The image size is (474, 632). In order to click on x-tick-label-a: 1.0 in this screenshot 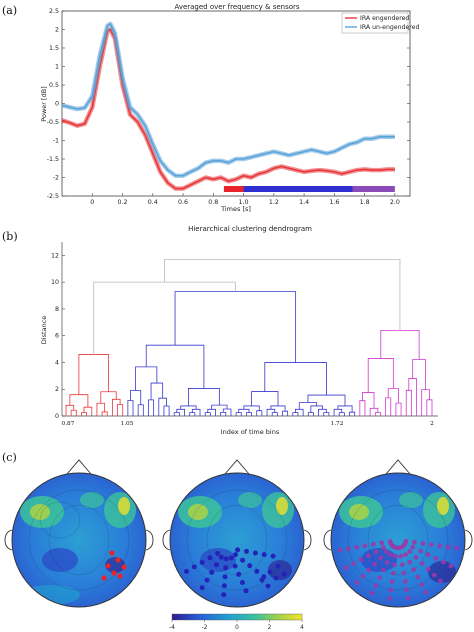, I will do `click(244, 202)`.